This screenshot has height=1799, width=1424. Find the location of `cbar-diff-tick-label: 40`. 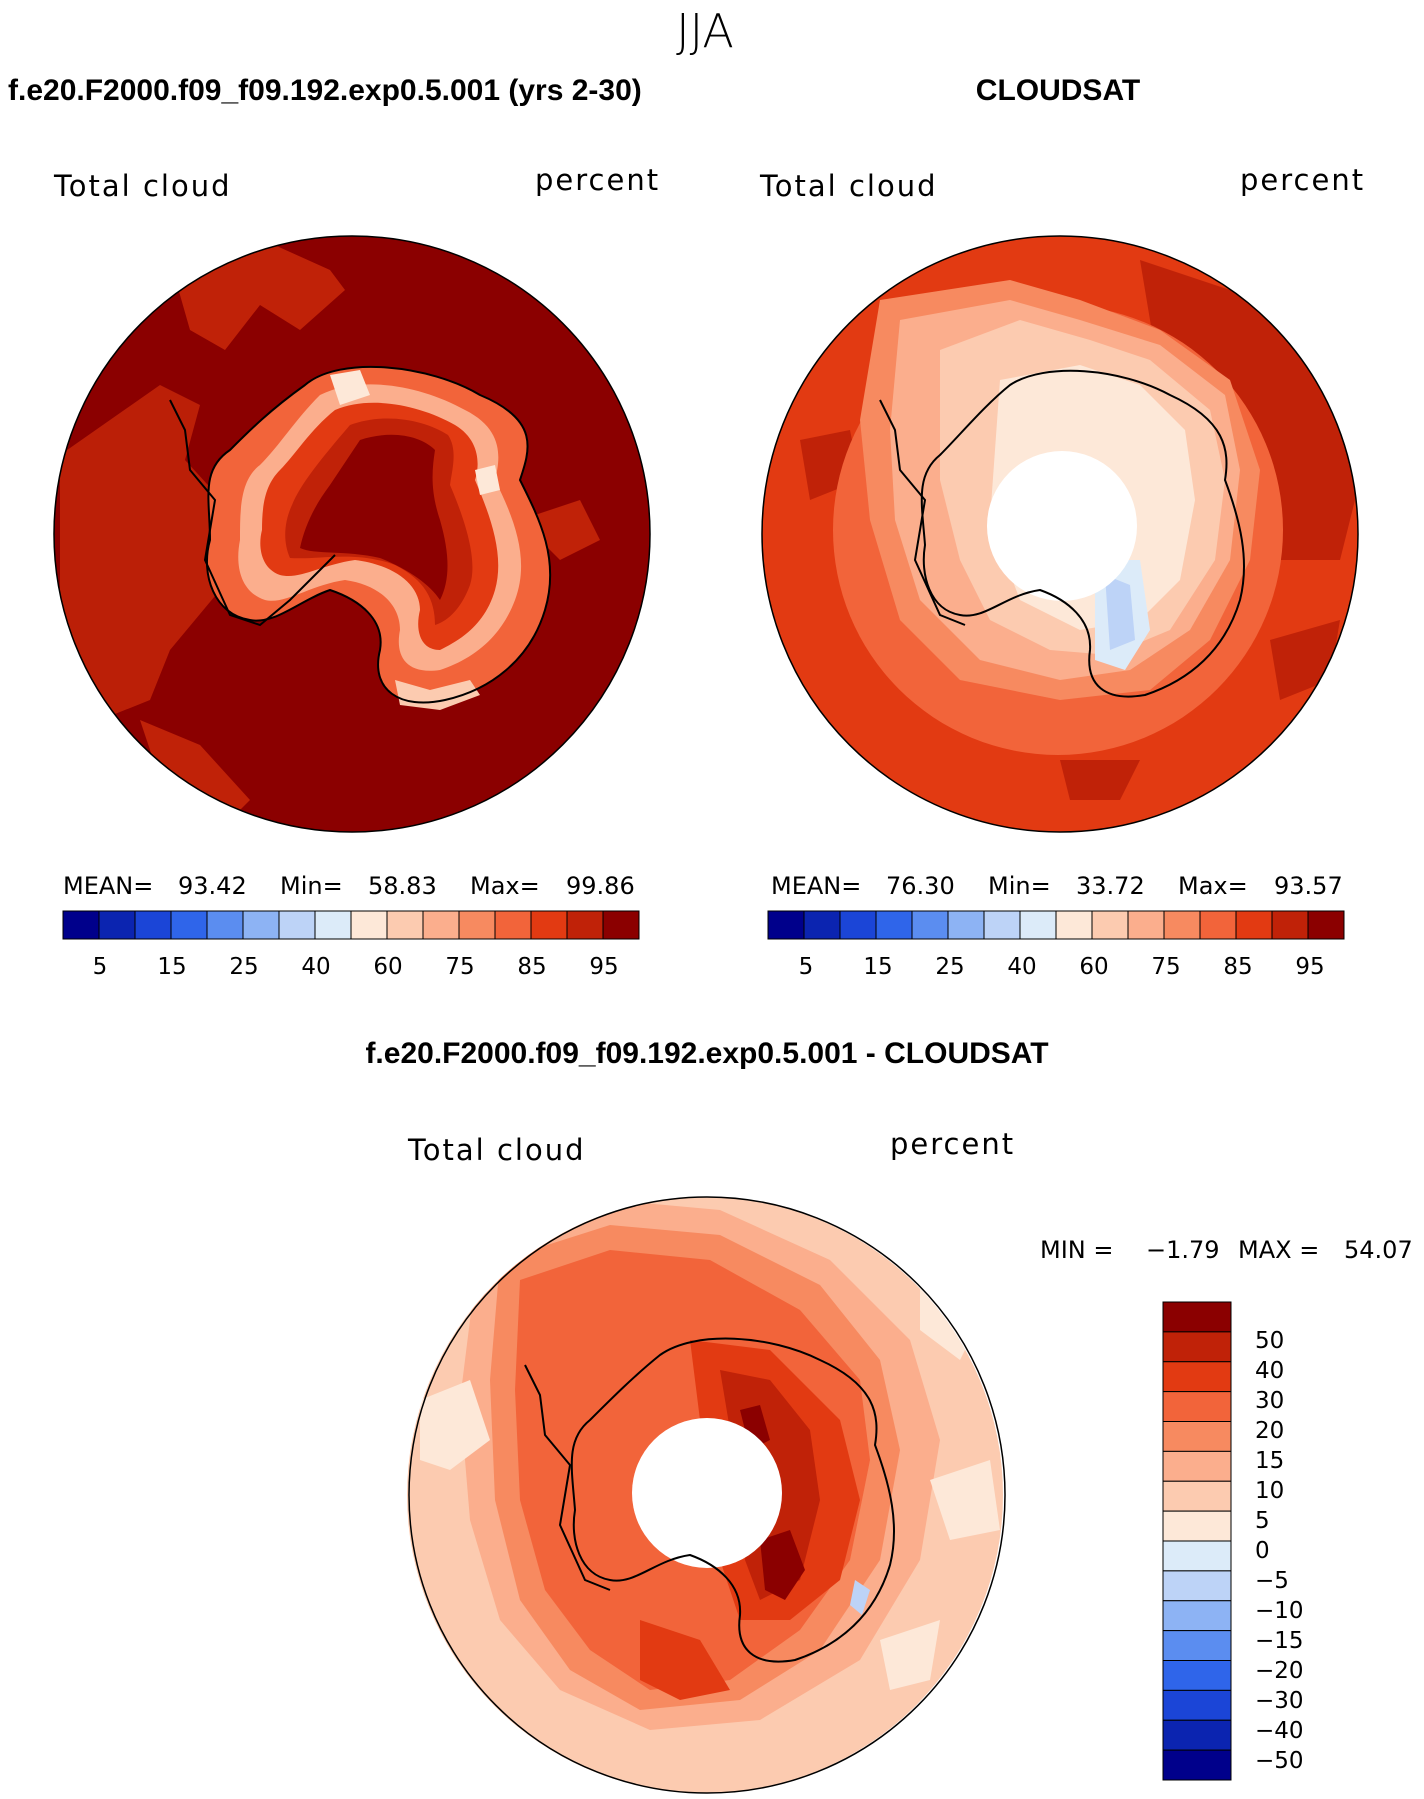

cbar-diff-tick-label: 40 is located at coordinates (1269, 1371).